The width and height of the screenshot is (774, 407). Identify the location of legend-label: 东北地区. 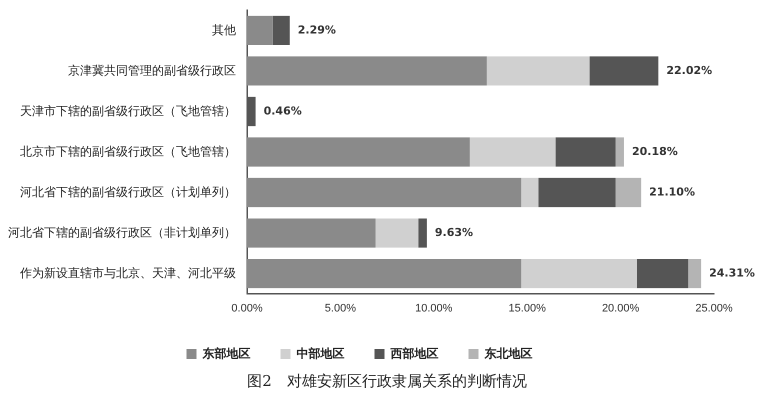
(508, 353).